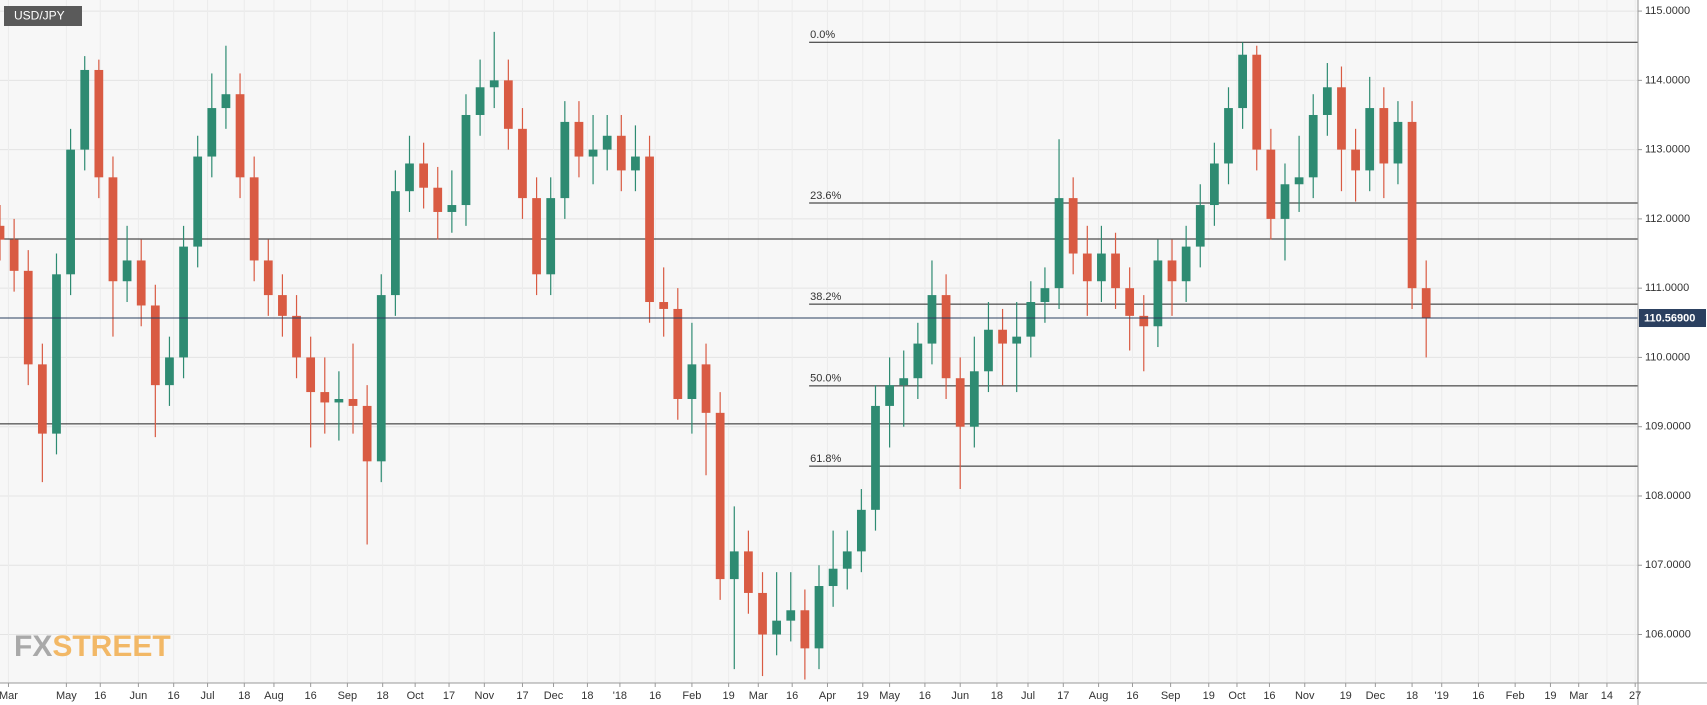 The width and height of the screenshot is (1707, 705). I want to click on watermark: FXSTREET, so click(92, 646).